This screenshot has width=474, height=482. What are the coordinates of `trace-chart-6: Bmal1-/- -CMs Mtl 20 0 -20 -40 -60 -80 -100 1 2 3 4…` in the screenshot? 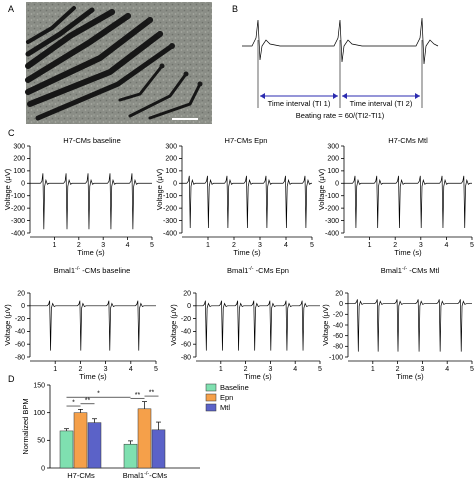 It's located at (397, 323).